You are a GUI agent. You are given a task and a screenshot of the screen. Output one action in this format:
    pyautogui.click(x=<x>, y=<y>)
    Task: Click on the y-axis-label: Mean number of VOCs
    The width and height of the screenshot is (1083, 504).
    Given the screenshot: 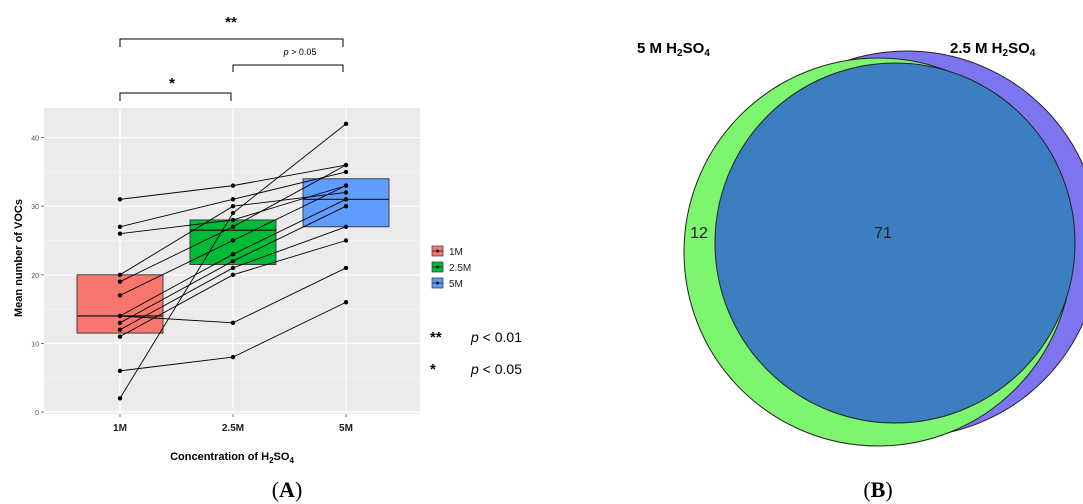 What is the action you would take?
    pyautogui.click(x=19, y=258)
    